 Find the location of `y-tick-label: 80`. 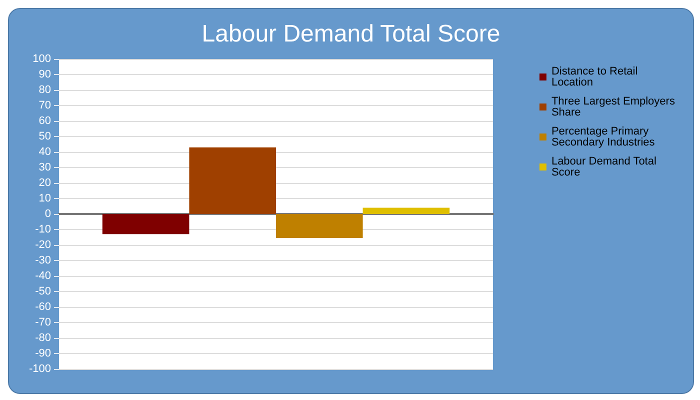

y-tick-label: 80 is located at coordinates (44, 90).